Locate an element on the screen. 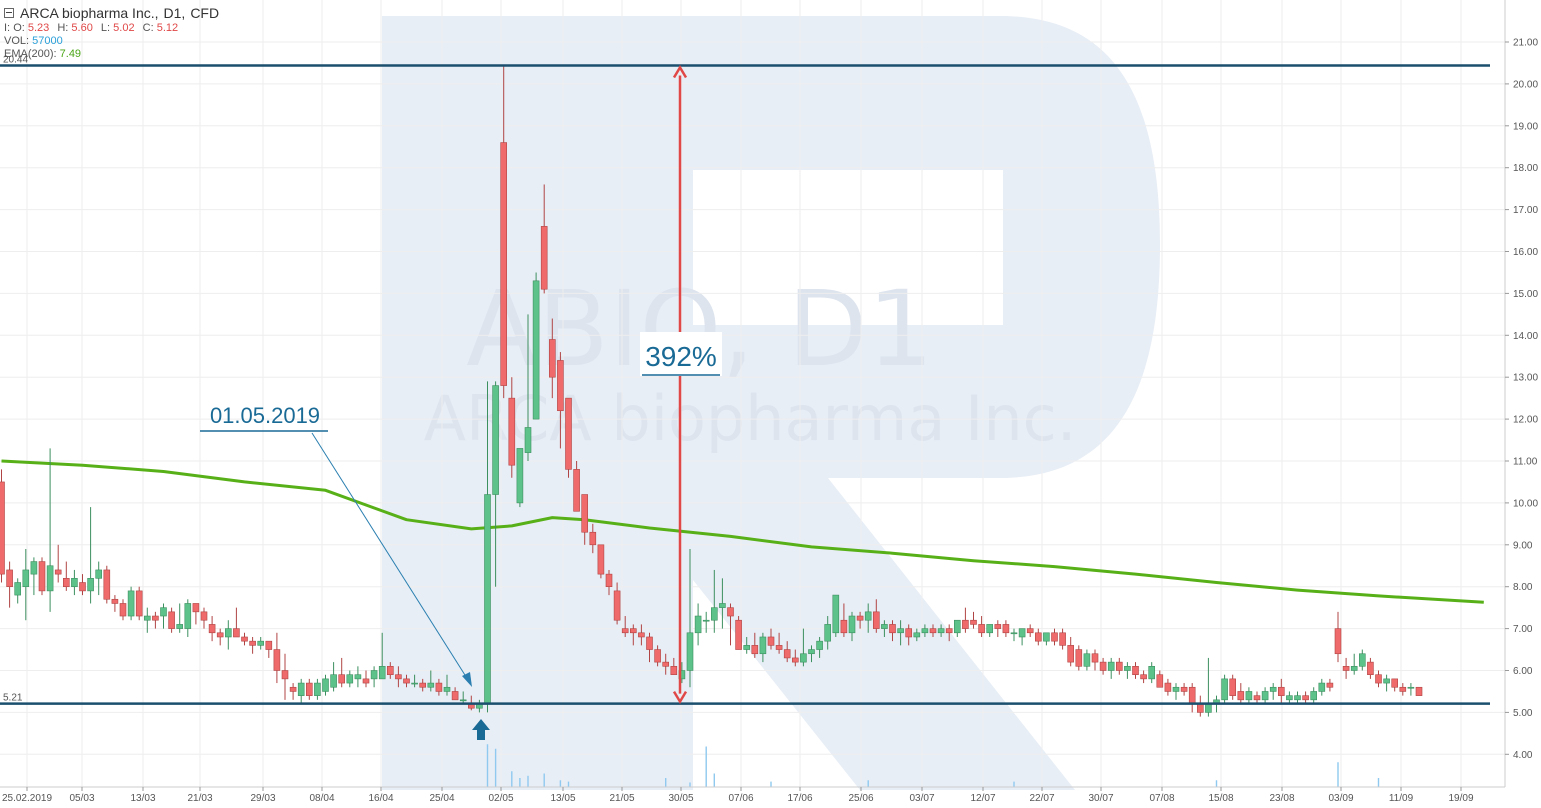  x-tick-label: 12/07 is located at coordinates (982, 798).